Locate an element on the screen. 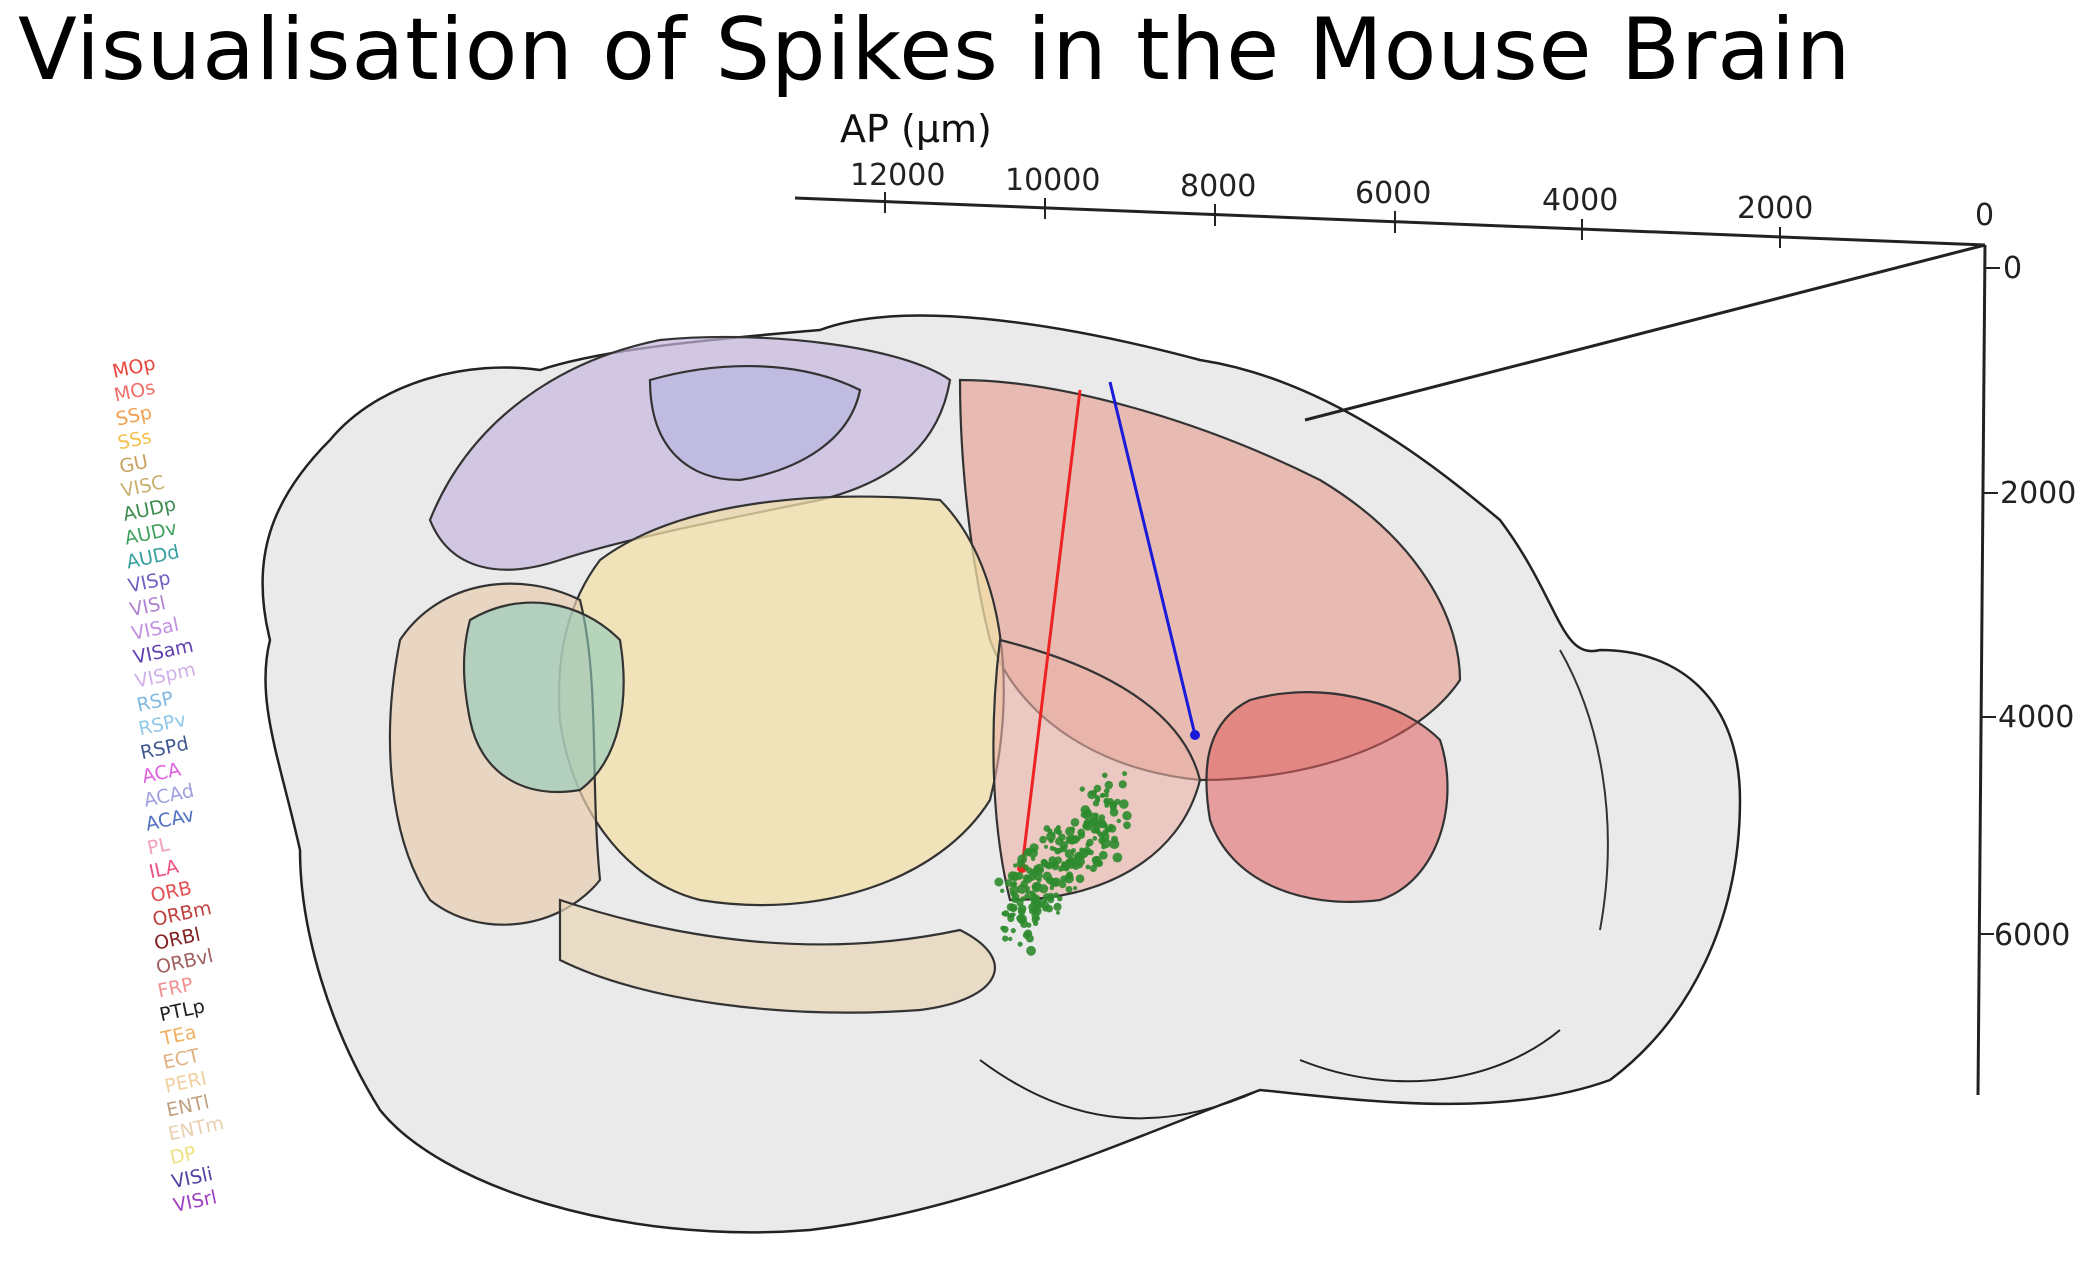 This screenshot has height=1282, width=2090. legend-item-dp: DP is located at coordinates (183, 1155).